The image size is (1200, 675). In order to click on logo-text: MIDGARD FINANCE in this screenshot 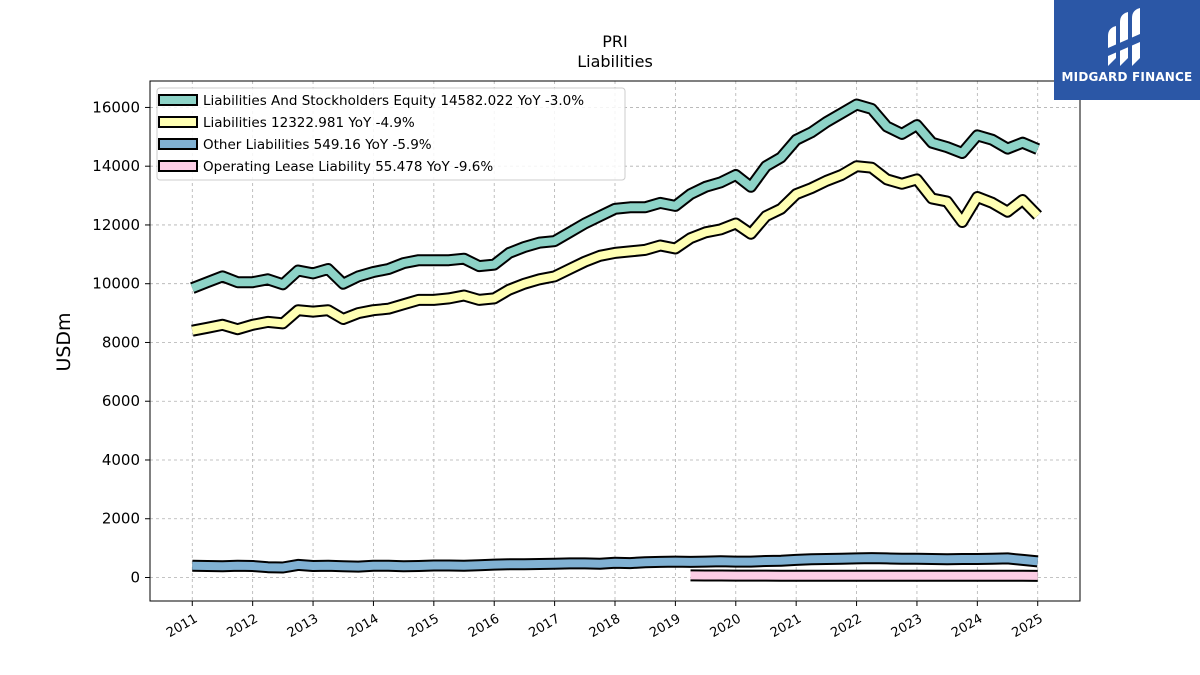, I will do `click(1127, 77)`.